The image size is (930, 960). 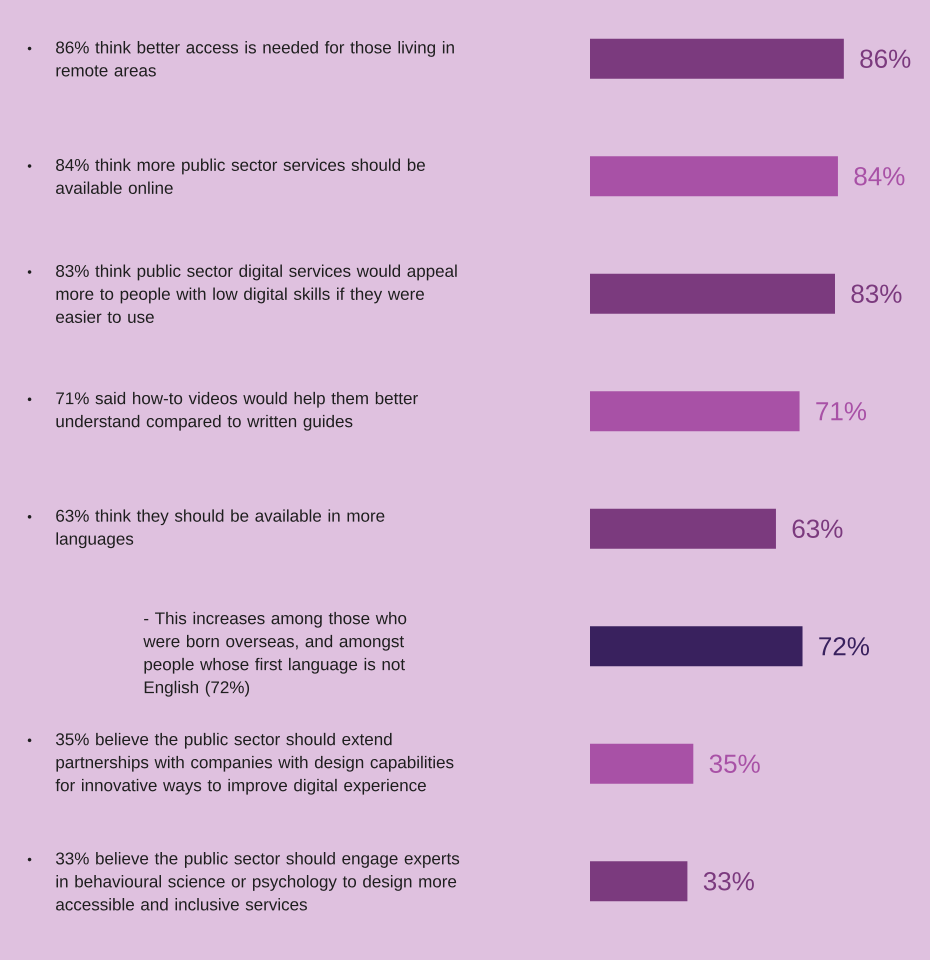 I want to click on y-tick-label: 71% said how-to videos would help them better understand compared to written guides, so click(x=237, y=411).